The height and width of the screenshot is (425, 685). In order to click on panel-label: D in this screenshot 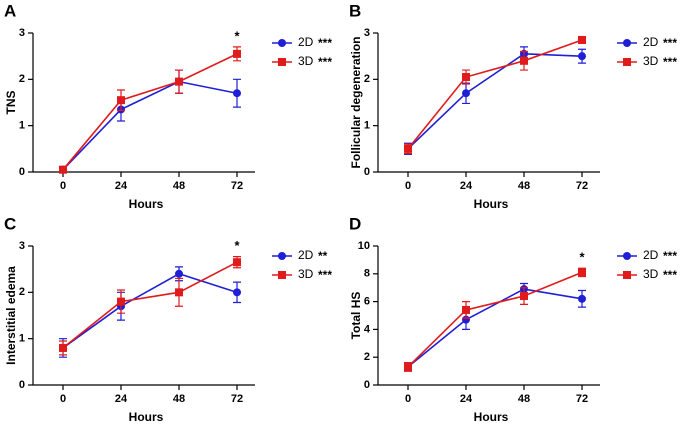, I will do `click(355, 223)`.